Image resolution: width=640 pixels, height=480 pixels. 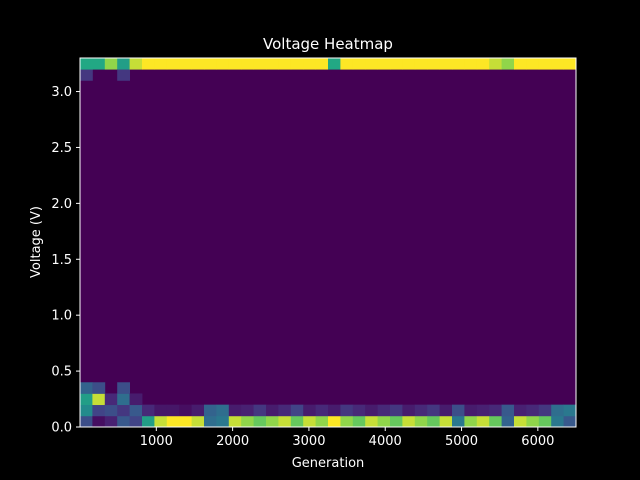 I want to click on x-tick-label: 2000, so click(x=232, y=441).